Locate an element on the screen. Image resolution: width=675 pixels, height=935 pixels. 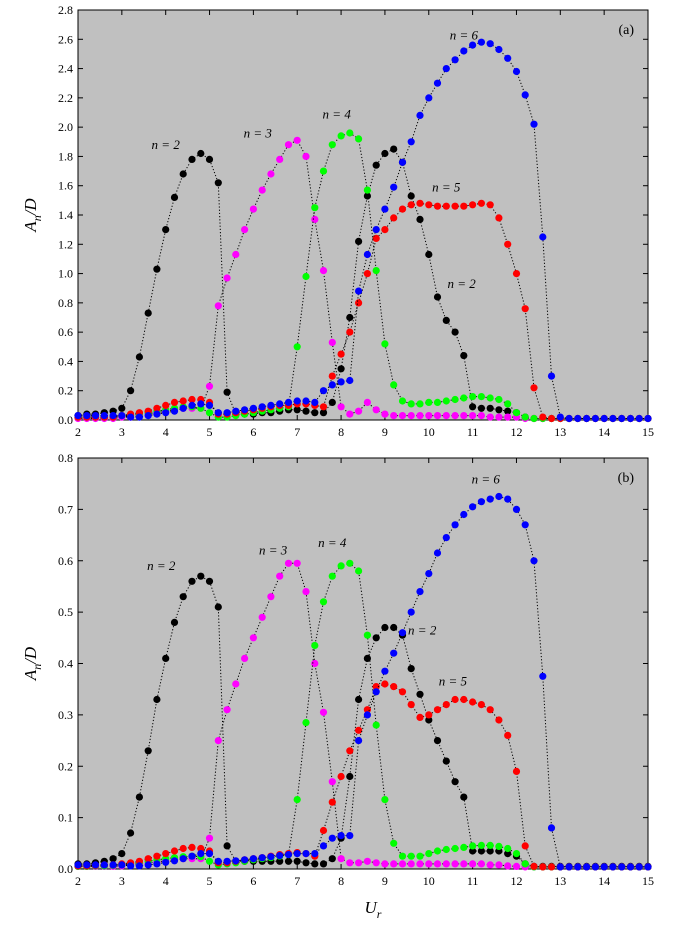
panel-label: (b) is located at coordinates (626, 478).